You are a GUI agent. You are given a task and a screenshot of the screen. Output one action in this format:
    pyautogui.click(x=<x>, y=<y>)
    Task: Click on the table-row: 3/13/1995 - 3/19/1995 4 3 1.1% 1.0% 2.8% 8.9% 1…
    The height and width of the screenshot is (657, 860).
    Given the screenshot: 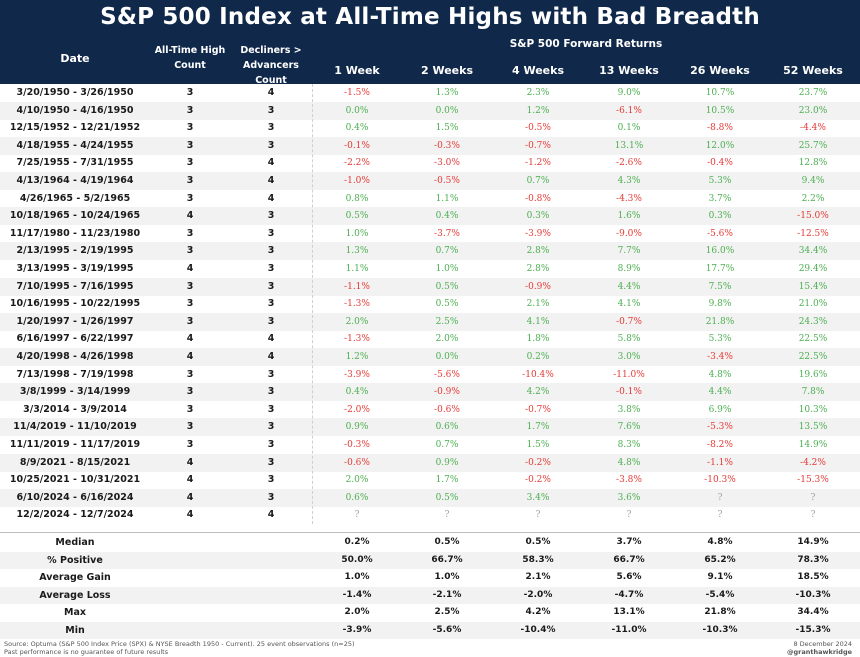 What is the action you would take?
    pyautogui.click(x=430, y=269)
    